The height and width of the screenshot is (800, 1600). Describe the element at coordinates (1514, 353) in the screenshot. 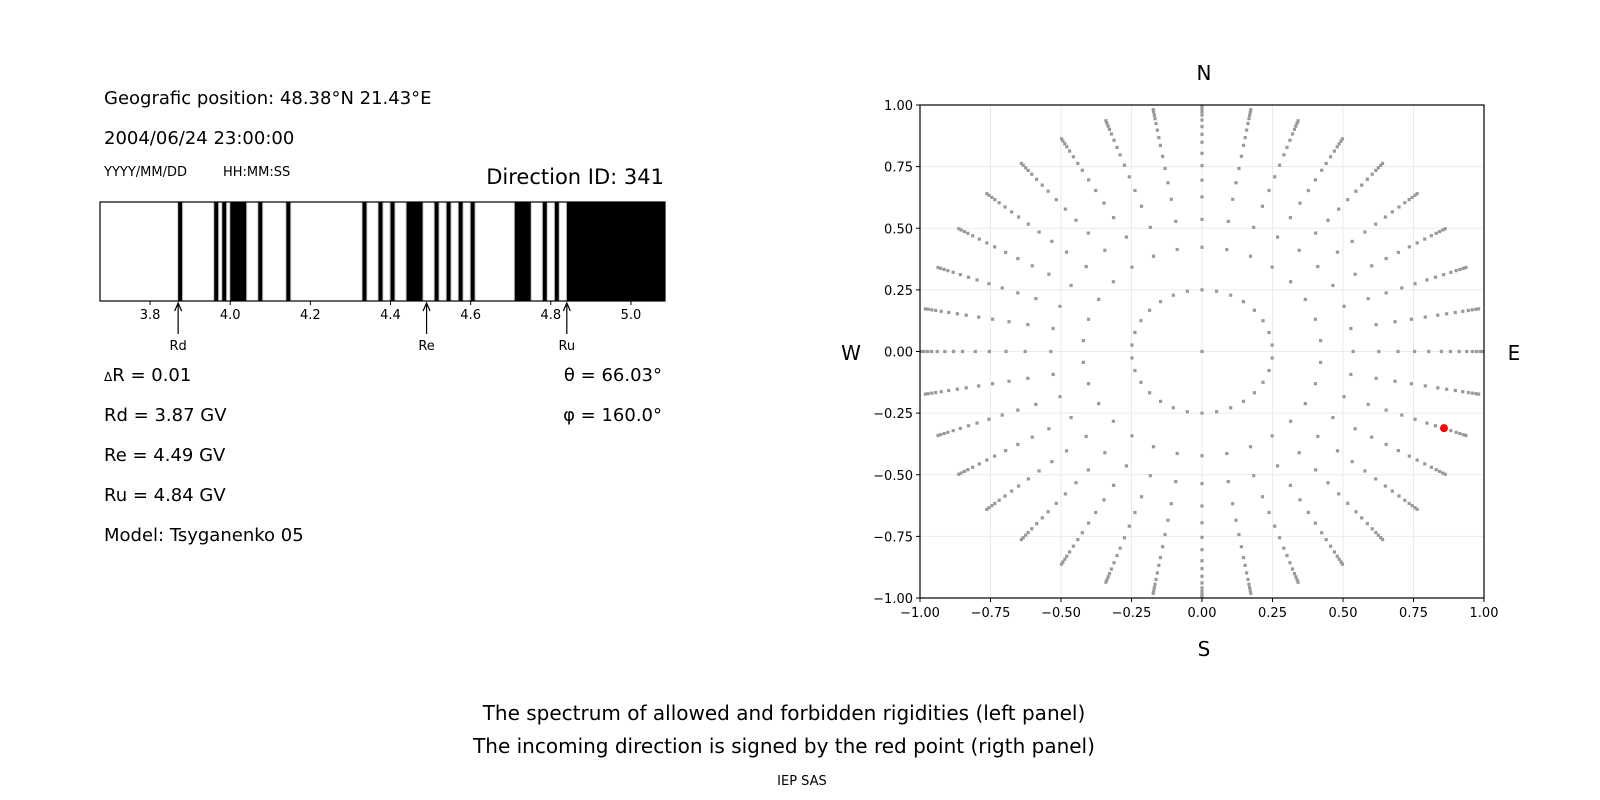

I see `east-label: E` at that location.